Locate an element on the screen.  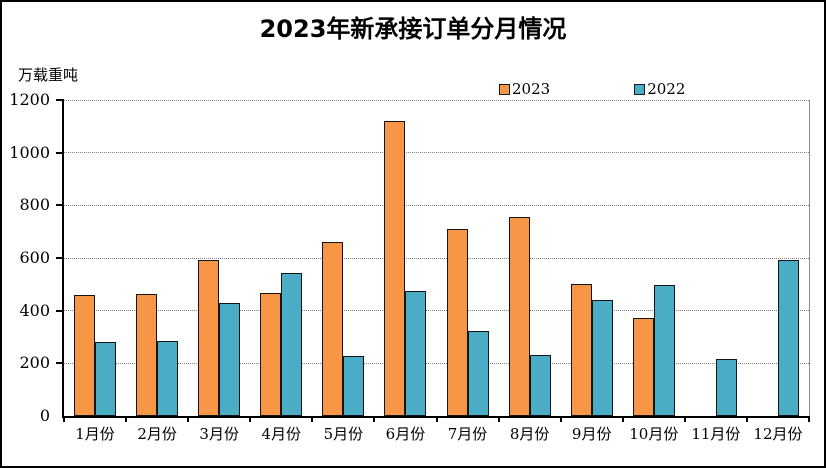
y-tick-label-200: 200 is located at coordinates (34, 363).